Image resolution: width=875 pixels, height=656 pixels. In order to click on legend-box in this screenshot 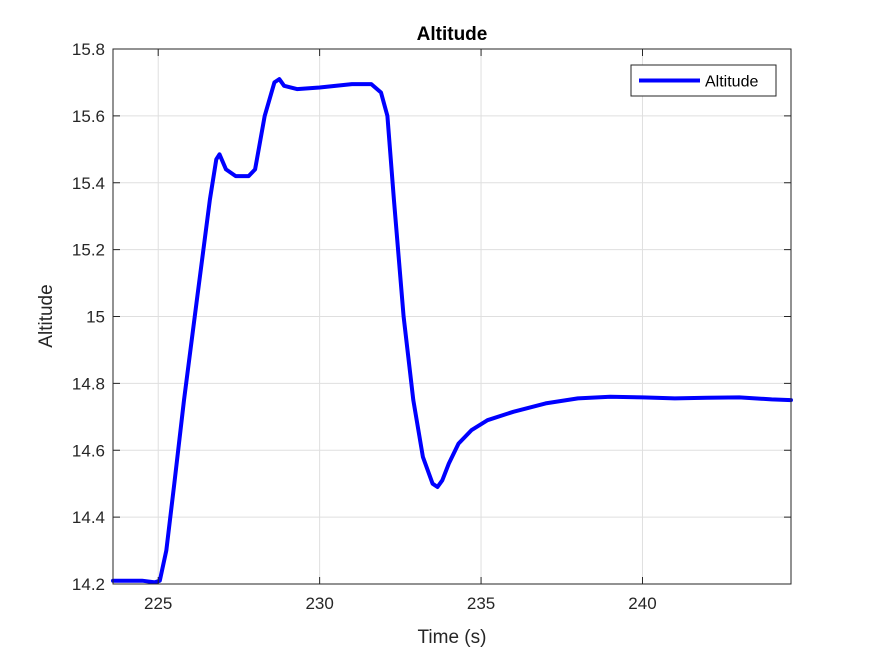, I will do `click(703, 80)`.